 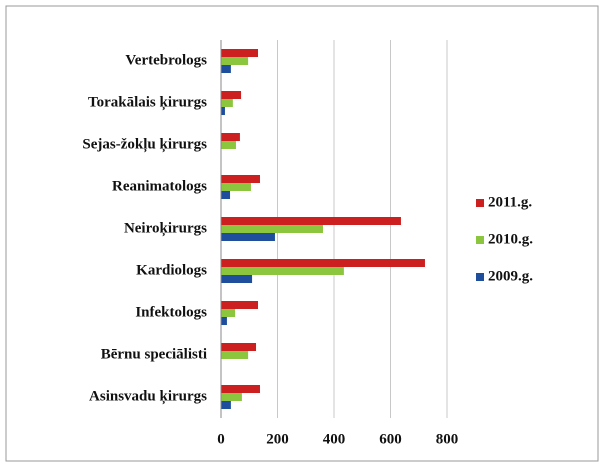 I want to click on y-tick-label: Vertebrologs, so click(x=166, y=60).